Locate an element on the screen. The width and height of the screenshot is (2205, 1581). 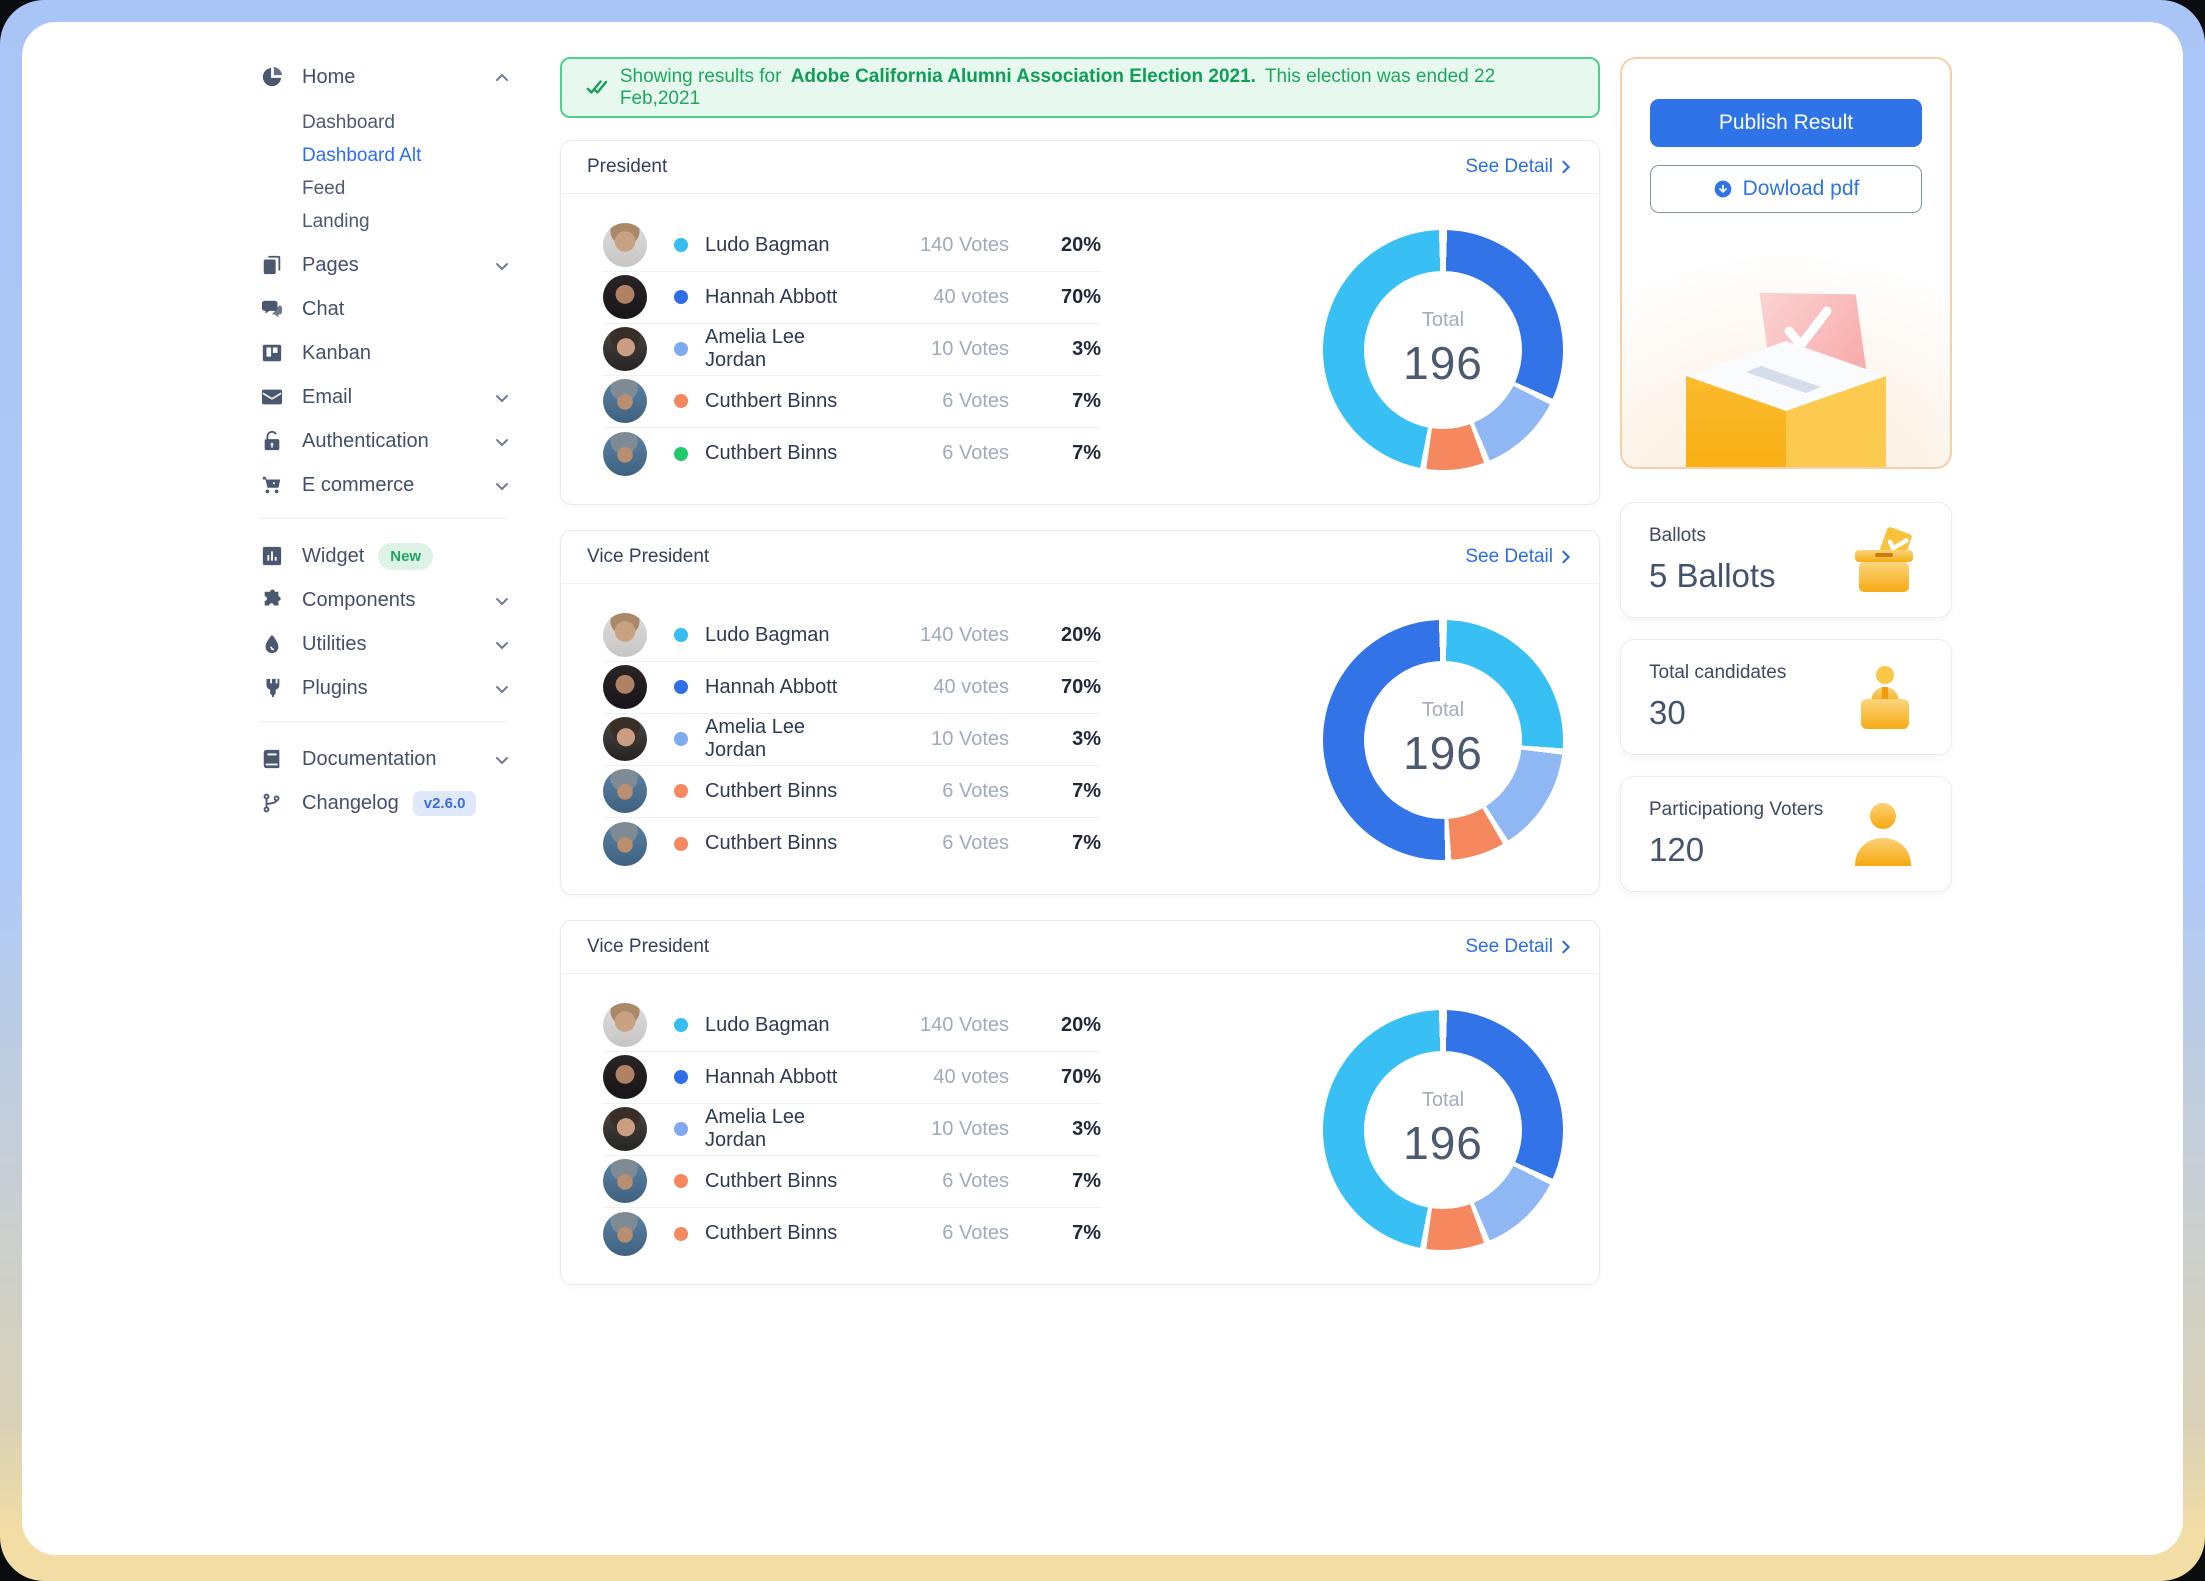
sidebar-item-utilities: Utilities is located at coordinates (385, 644).